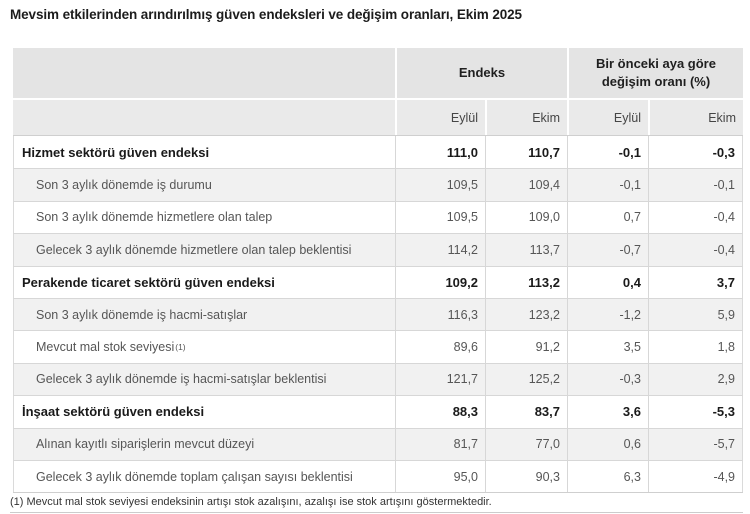  Describe the element at coordinates (440, 152) in the screenshot. I see `value-cell: 111,0` at that location.